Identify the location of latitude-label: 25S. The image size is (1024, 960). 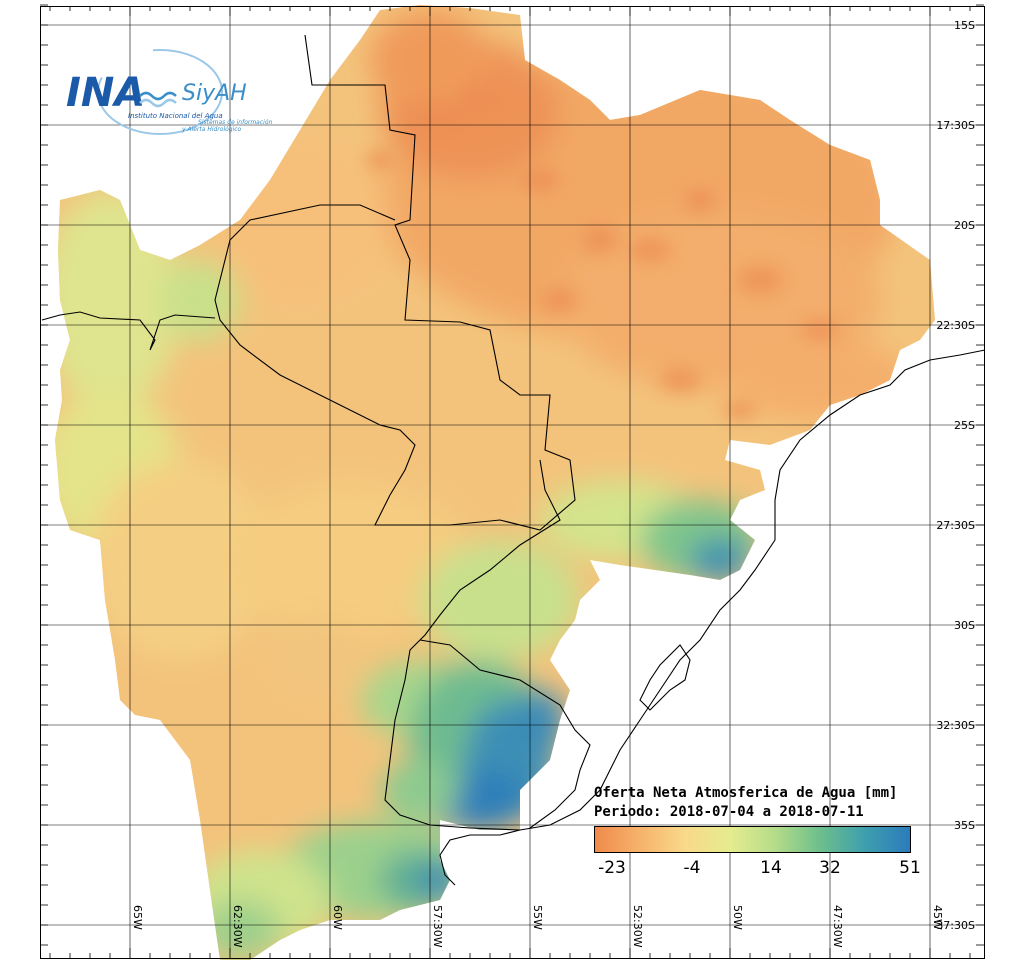
(964, 425).